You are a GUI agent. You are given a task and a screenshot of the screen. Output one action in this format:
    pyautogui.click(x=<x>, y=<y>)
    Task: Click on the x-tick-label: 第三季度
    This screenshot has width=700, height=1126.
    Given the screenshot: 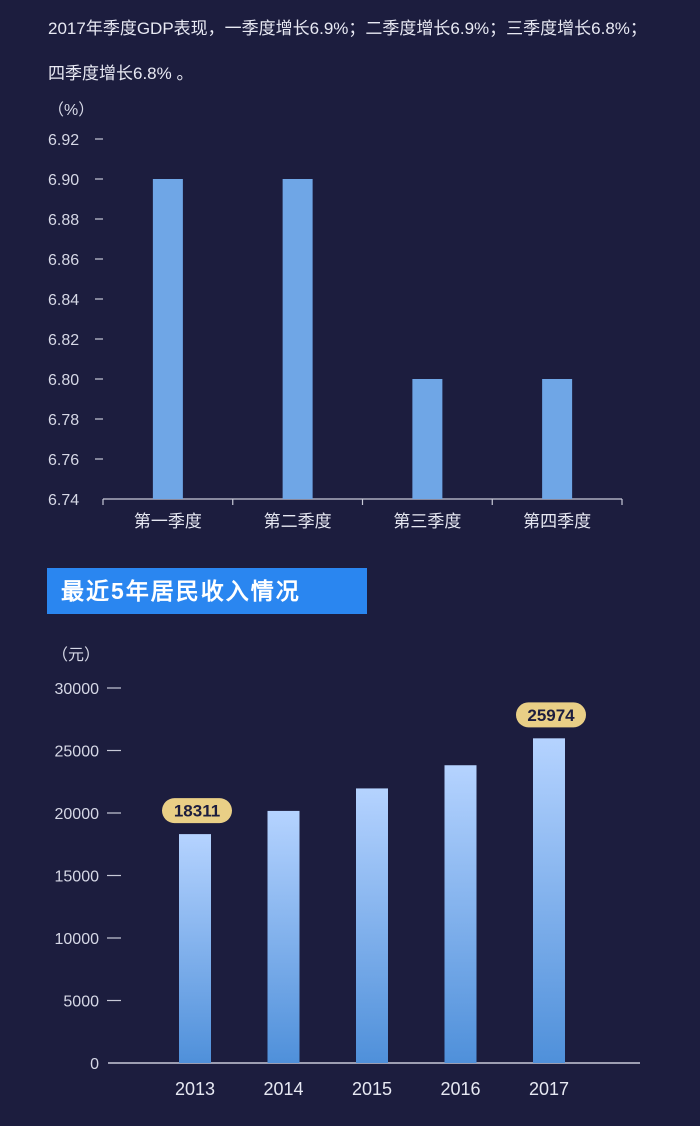 What is the action you would take?
    pyautogui.click(x=427, y=521)
    